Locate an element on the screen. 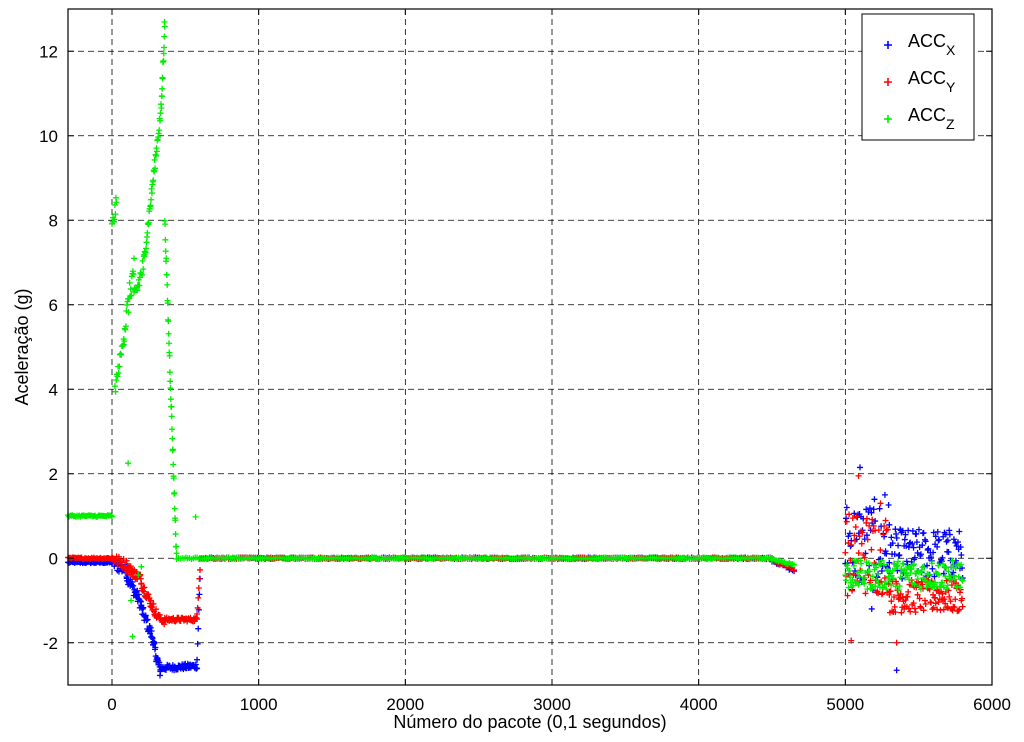 This screenshot has height=742, width=1024. legend-acc-z-name: ACC is located at coordinates (927, 115).